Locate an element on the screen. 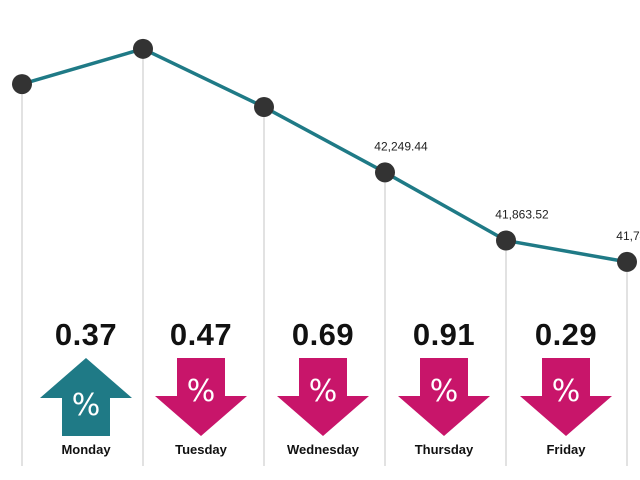 This screenshot has width=640, height=480. day-label: Wednesday is located at coordinates (322, 449).